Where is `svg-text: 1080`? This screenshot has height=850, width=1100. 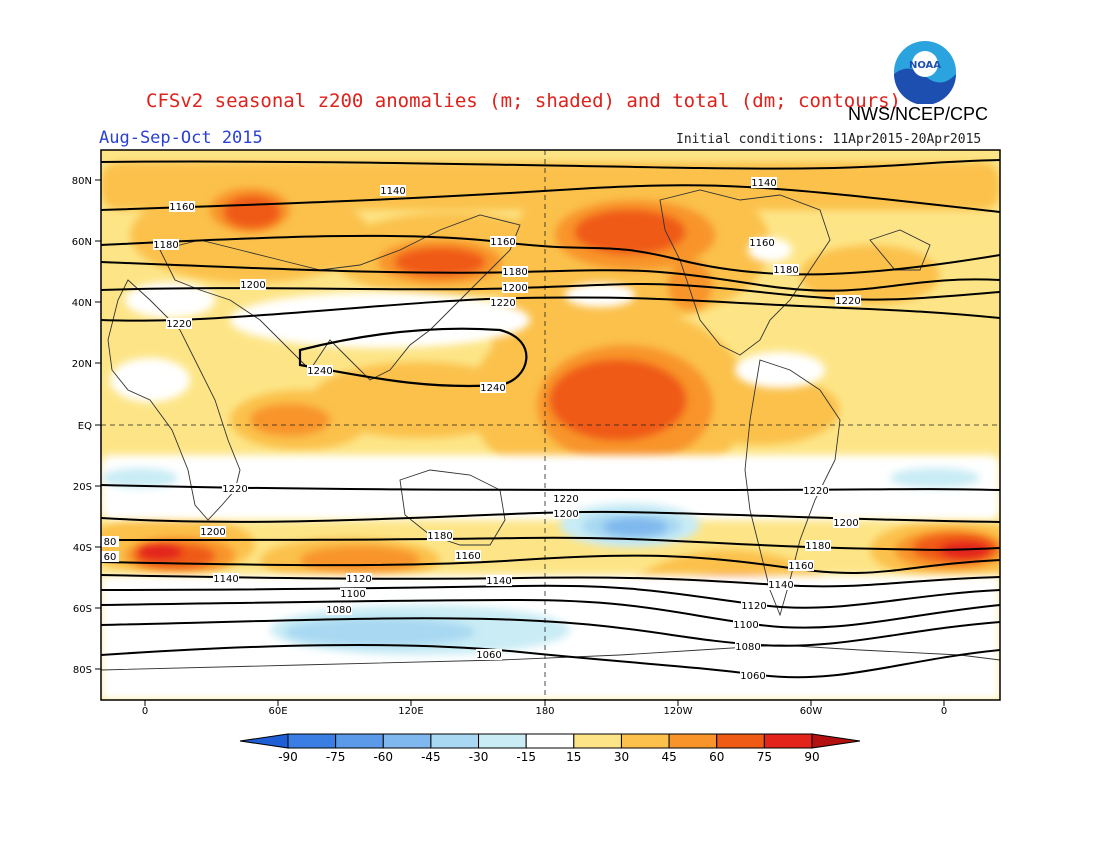
svg-text: 1080 is located at coordinates (338, 610).